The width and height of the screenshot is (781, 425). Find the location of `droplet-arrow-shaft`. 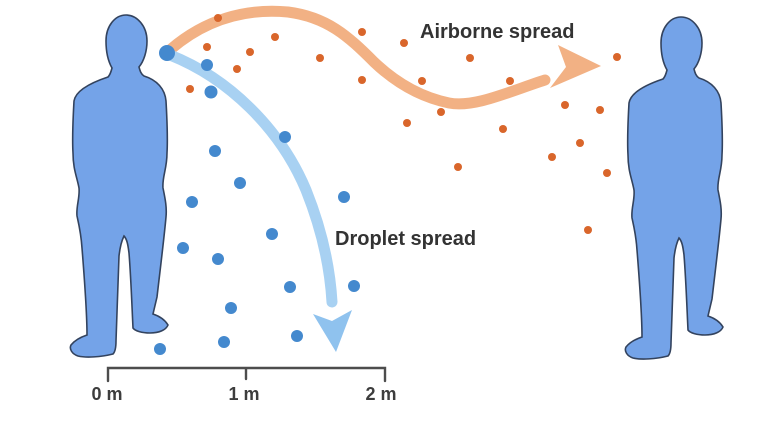

droplet-arrow-shaft is located at coordinates (251, 178).